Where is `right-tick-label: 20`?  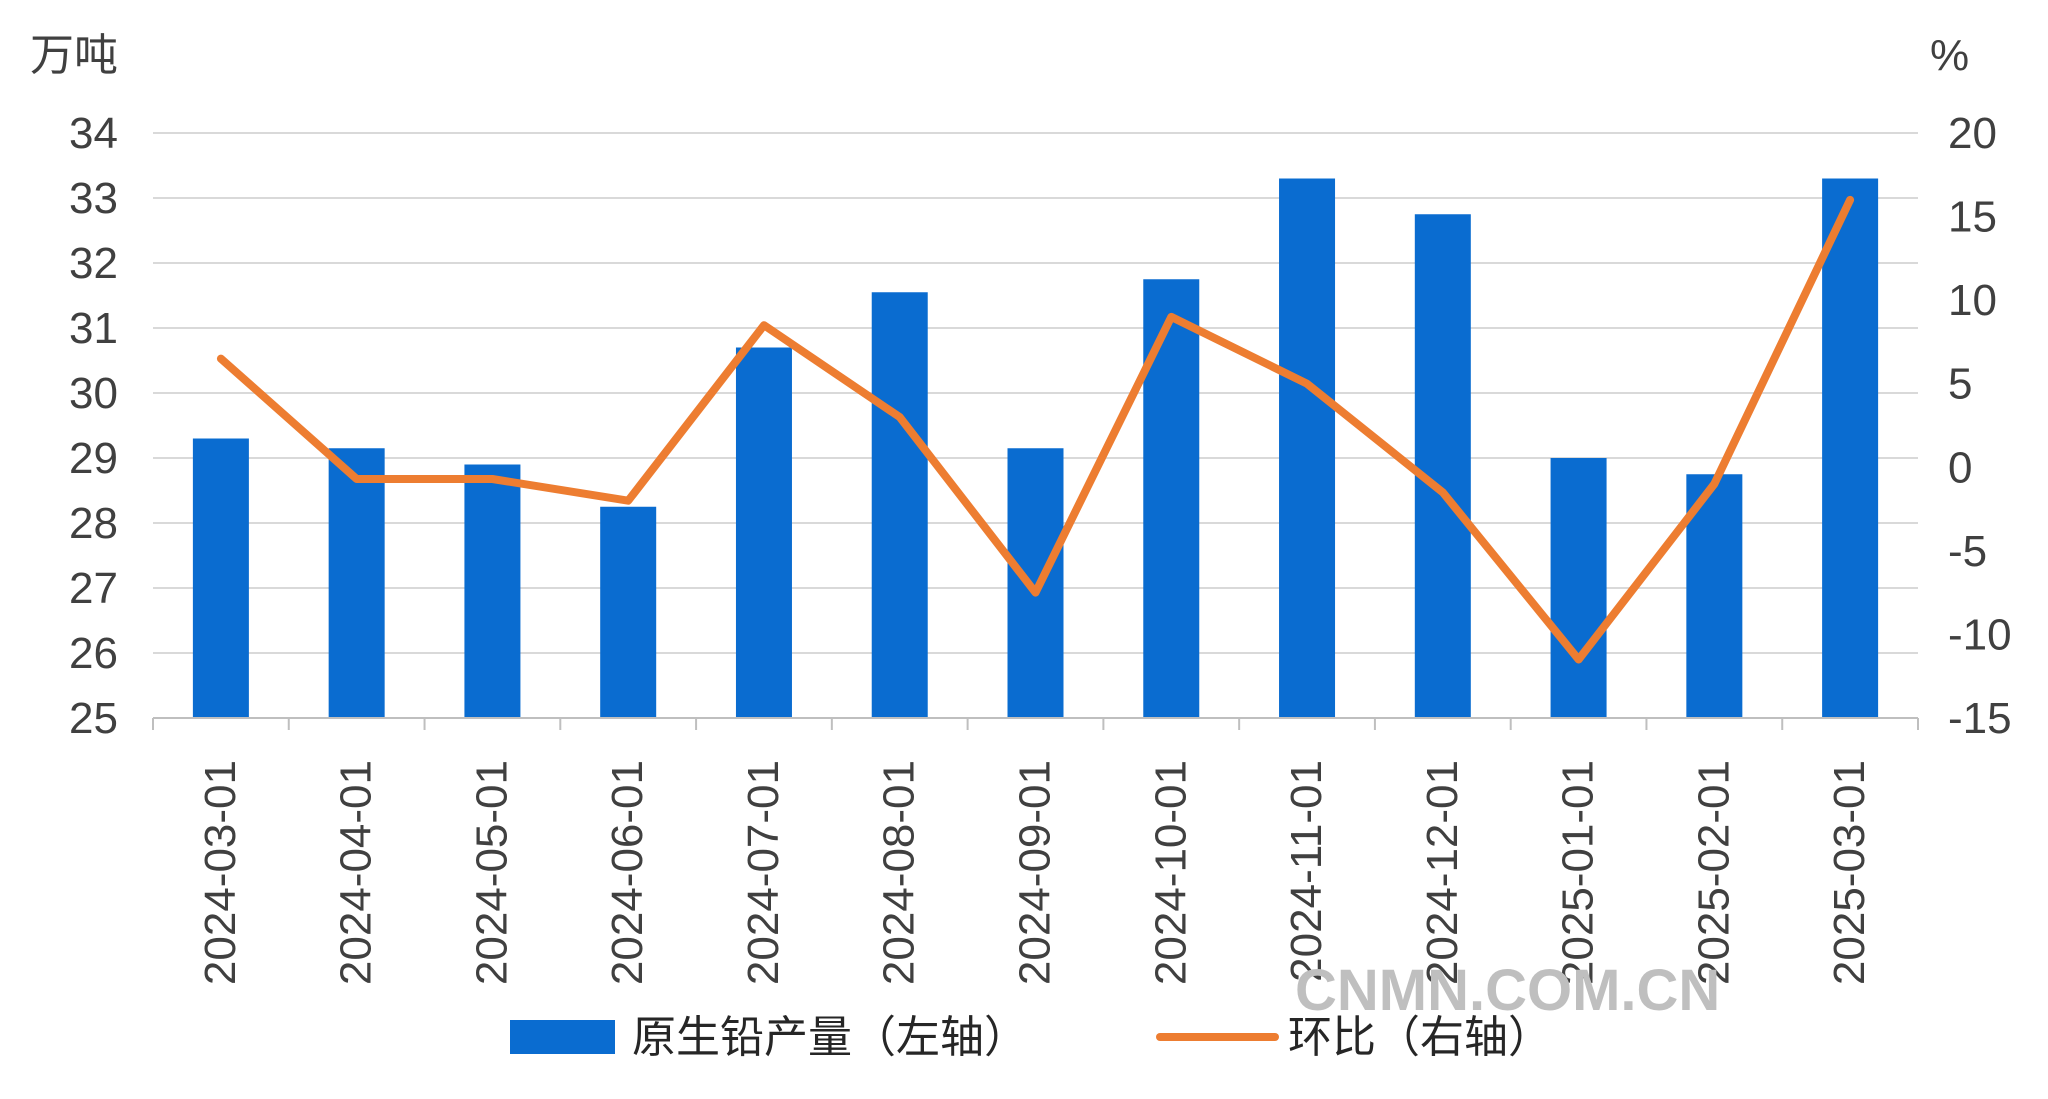
right-tick-label: 20 is located at coordinates (1972, 133).